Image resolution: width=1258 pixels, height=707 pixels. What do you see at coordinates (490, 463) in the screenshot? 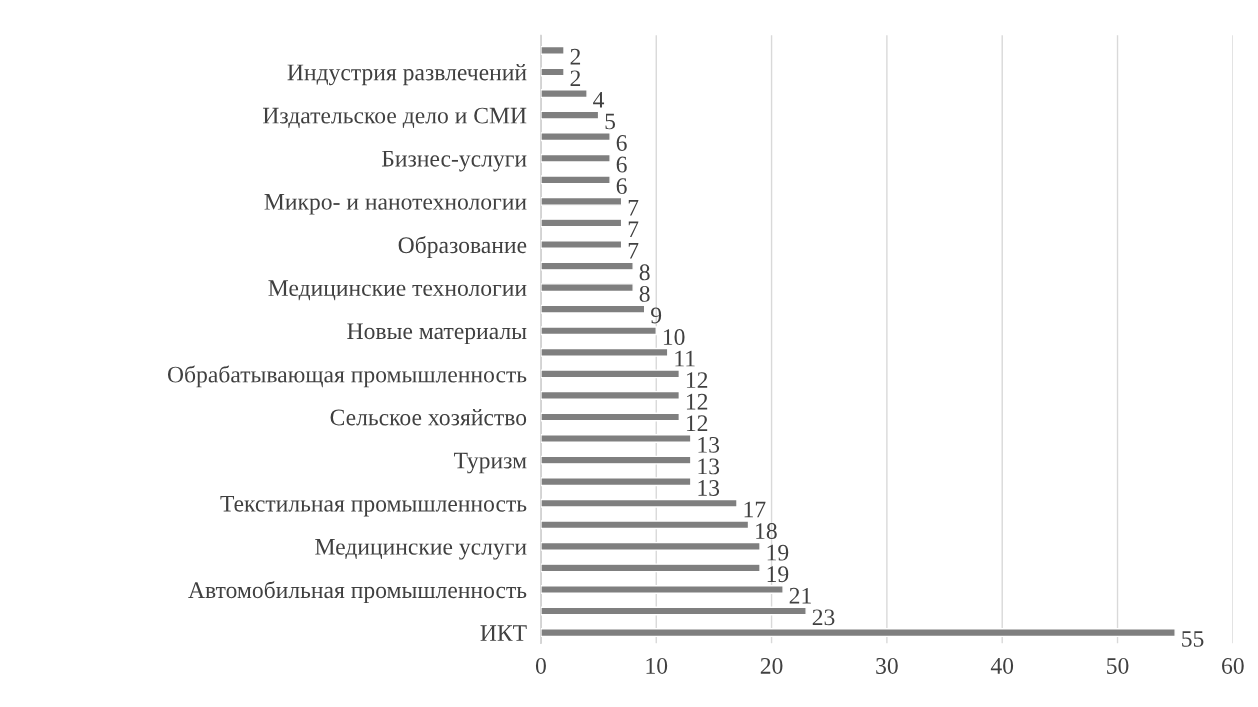
I see `y-tick-label: Туризм` at bounding box center [490, 463].